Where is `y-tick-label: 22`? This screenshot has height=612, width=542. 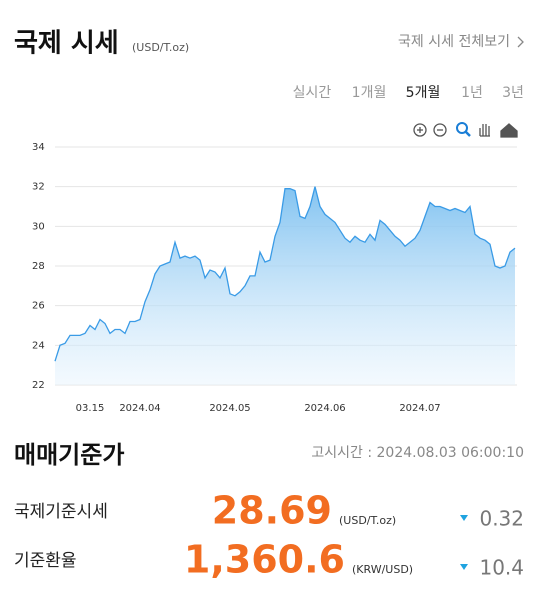
y-tick-label: 22 is located at coordinates (38, 385).